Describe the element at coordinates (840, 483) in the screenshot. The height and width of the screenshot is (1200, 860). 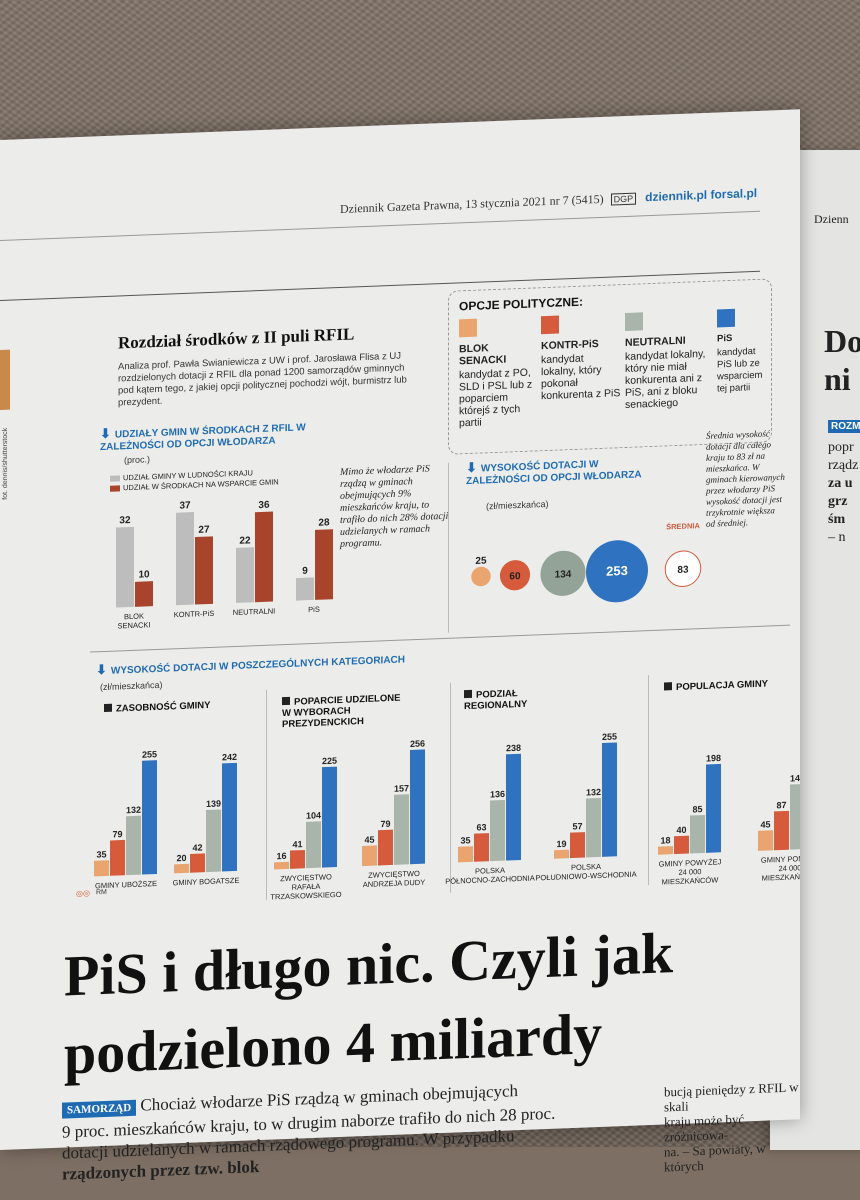
I see `next-page-line: za u` at that location.